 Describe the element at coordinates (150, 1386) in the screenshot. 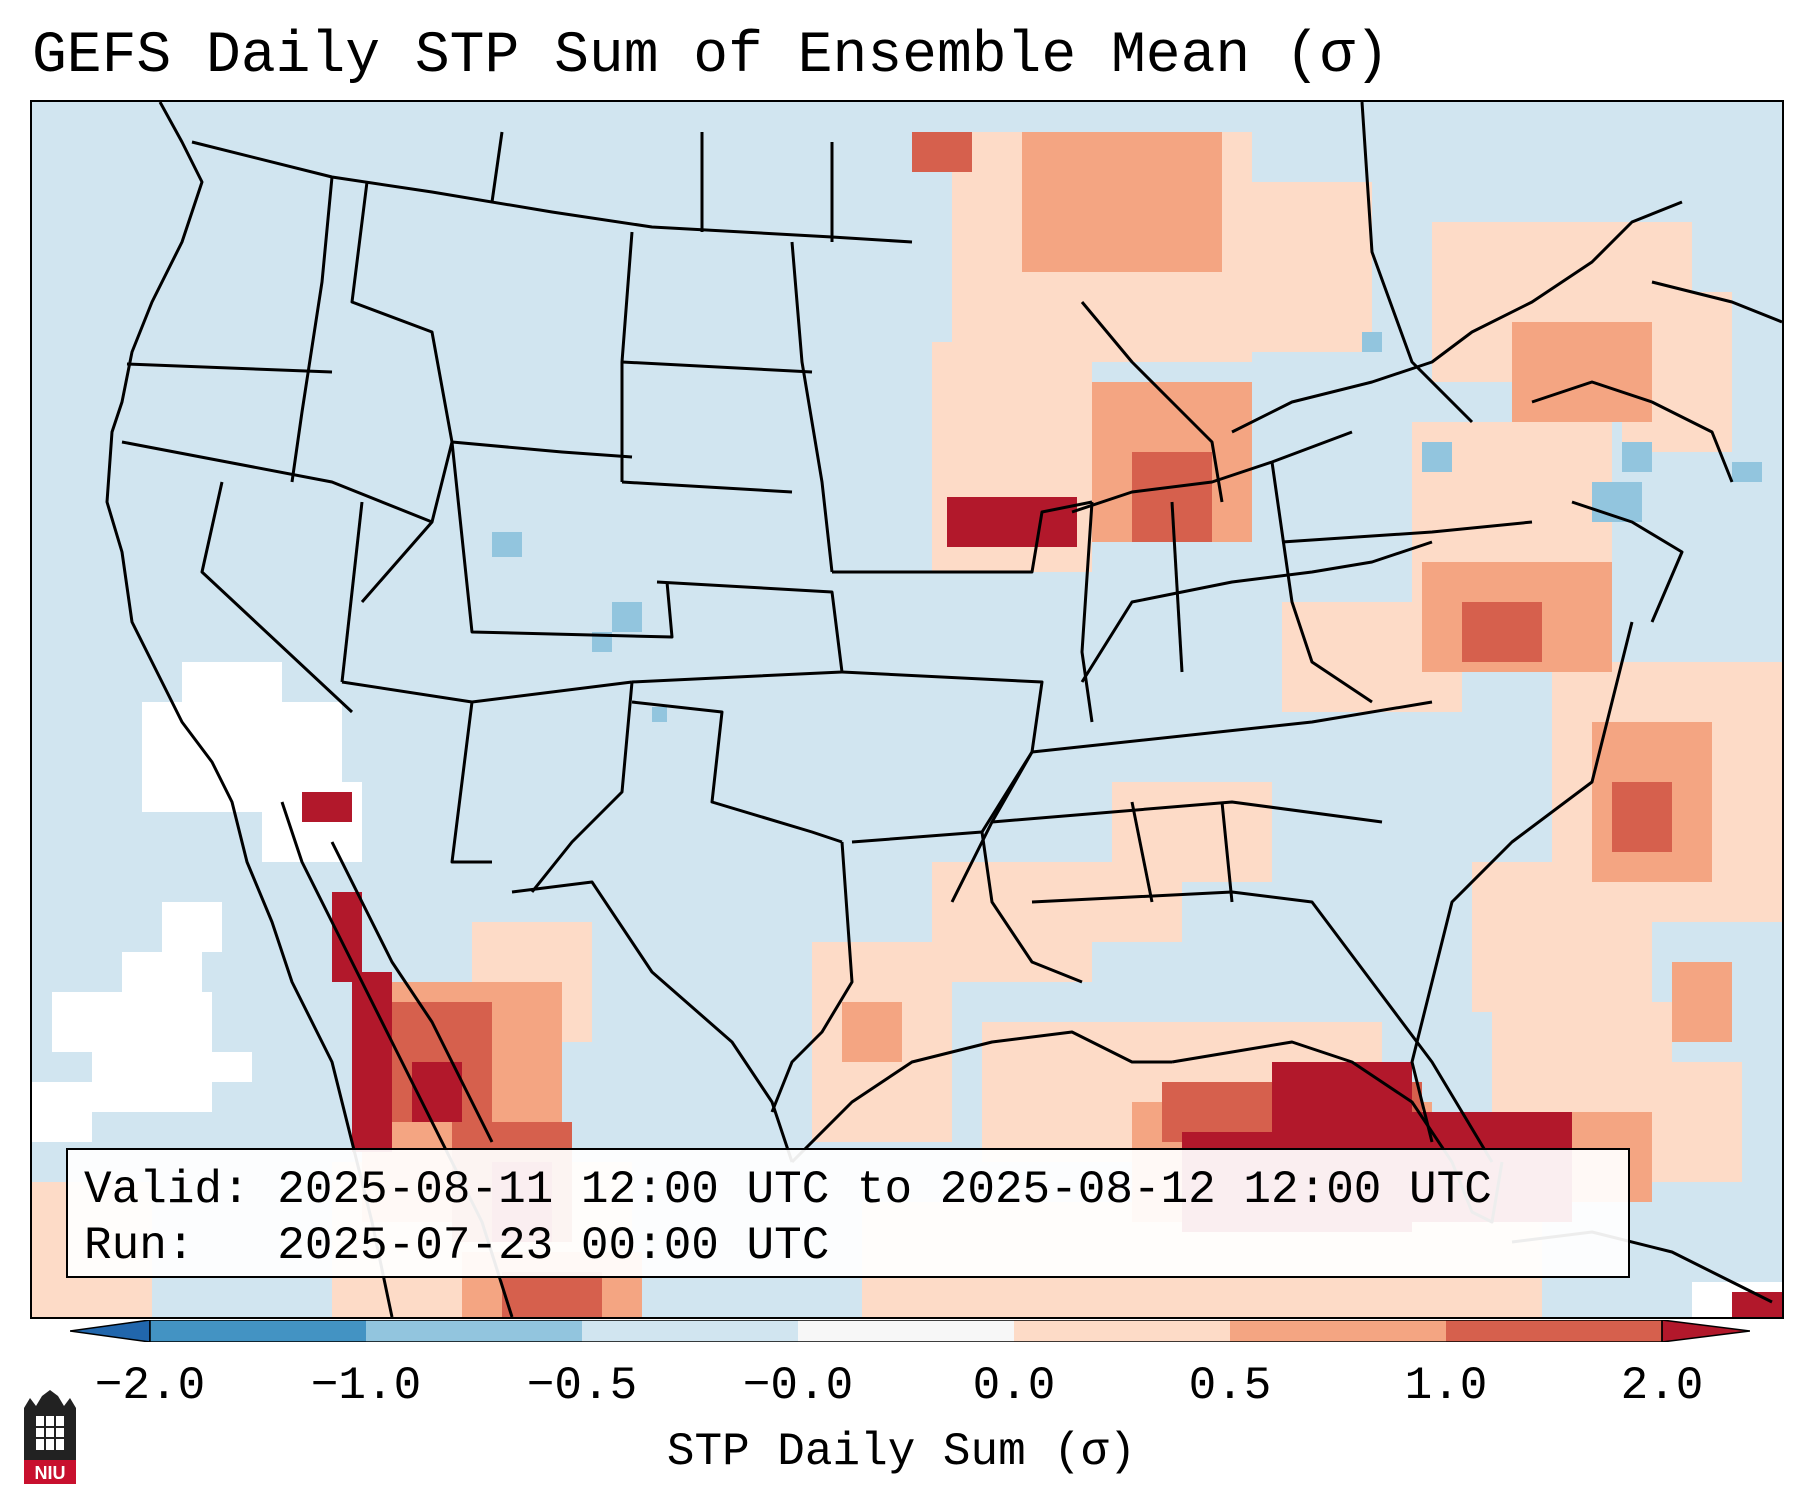

I see `colorbar-tick-label: −2.0` at that location.